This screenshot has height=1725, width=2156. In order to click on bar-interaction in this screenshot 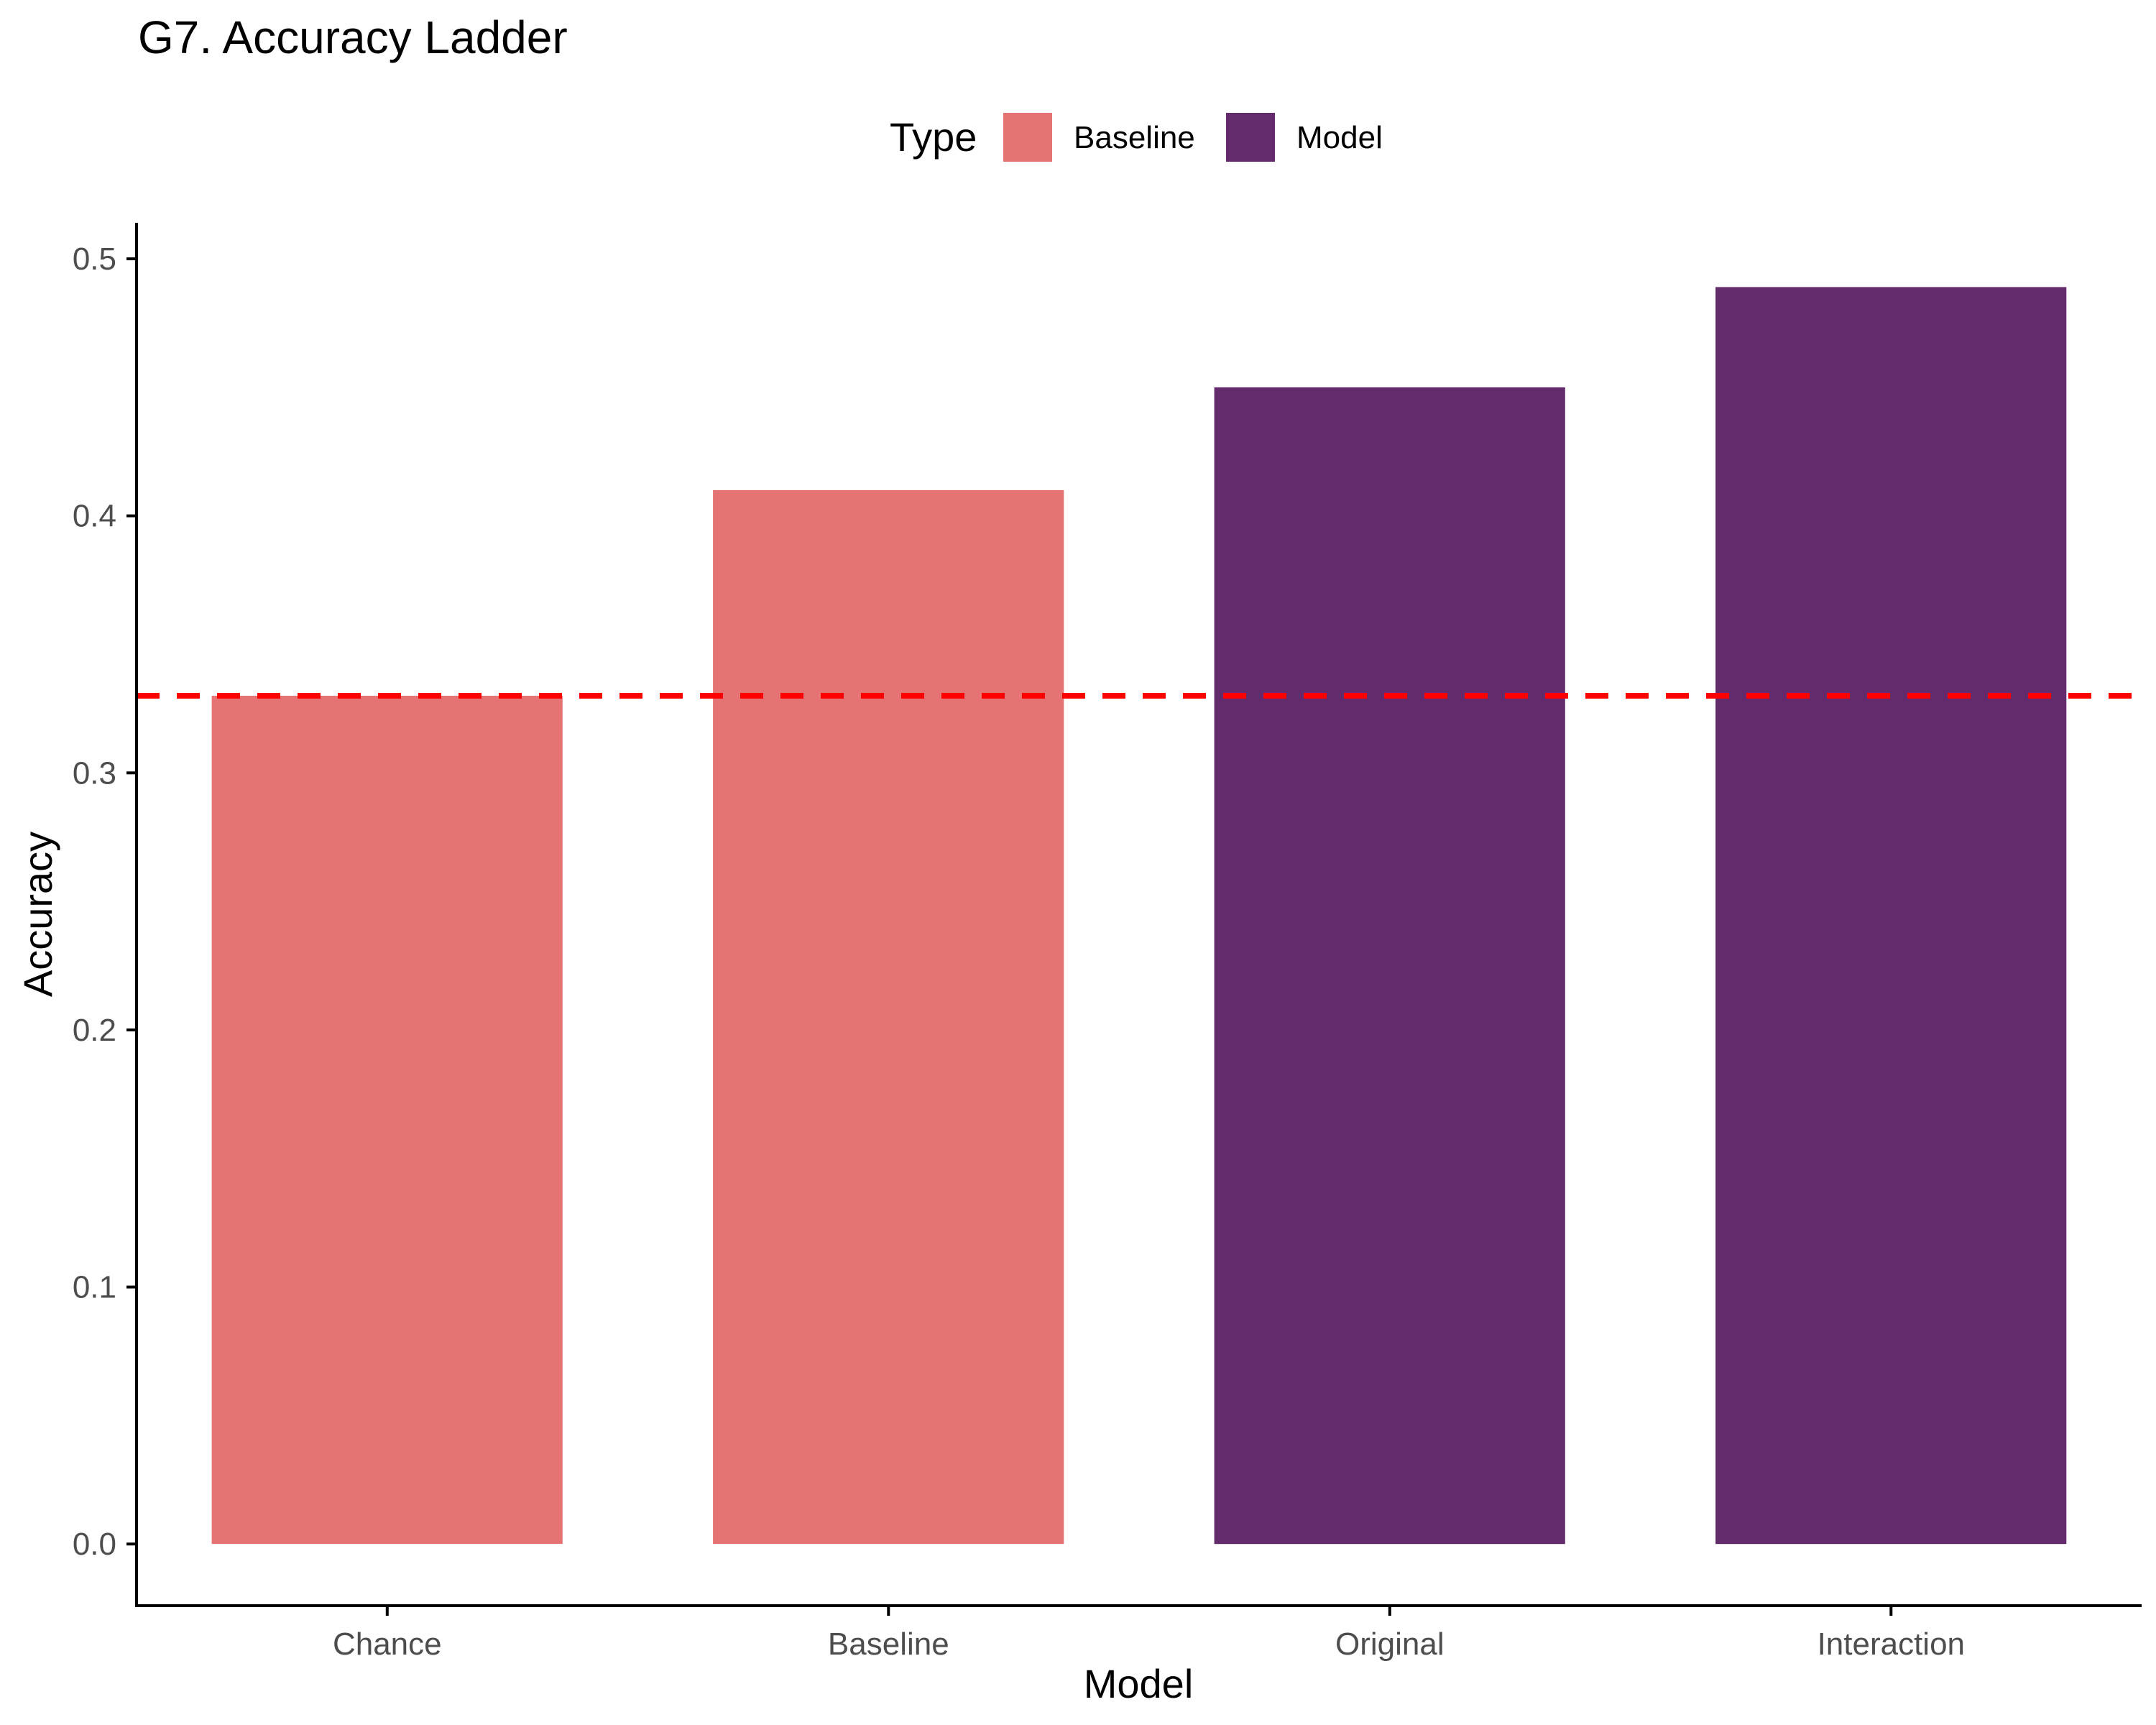, I will do `click(1891, 916)`.